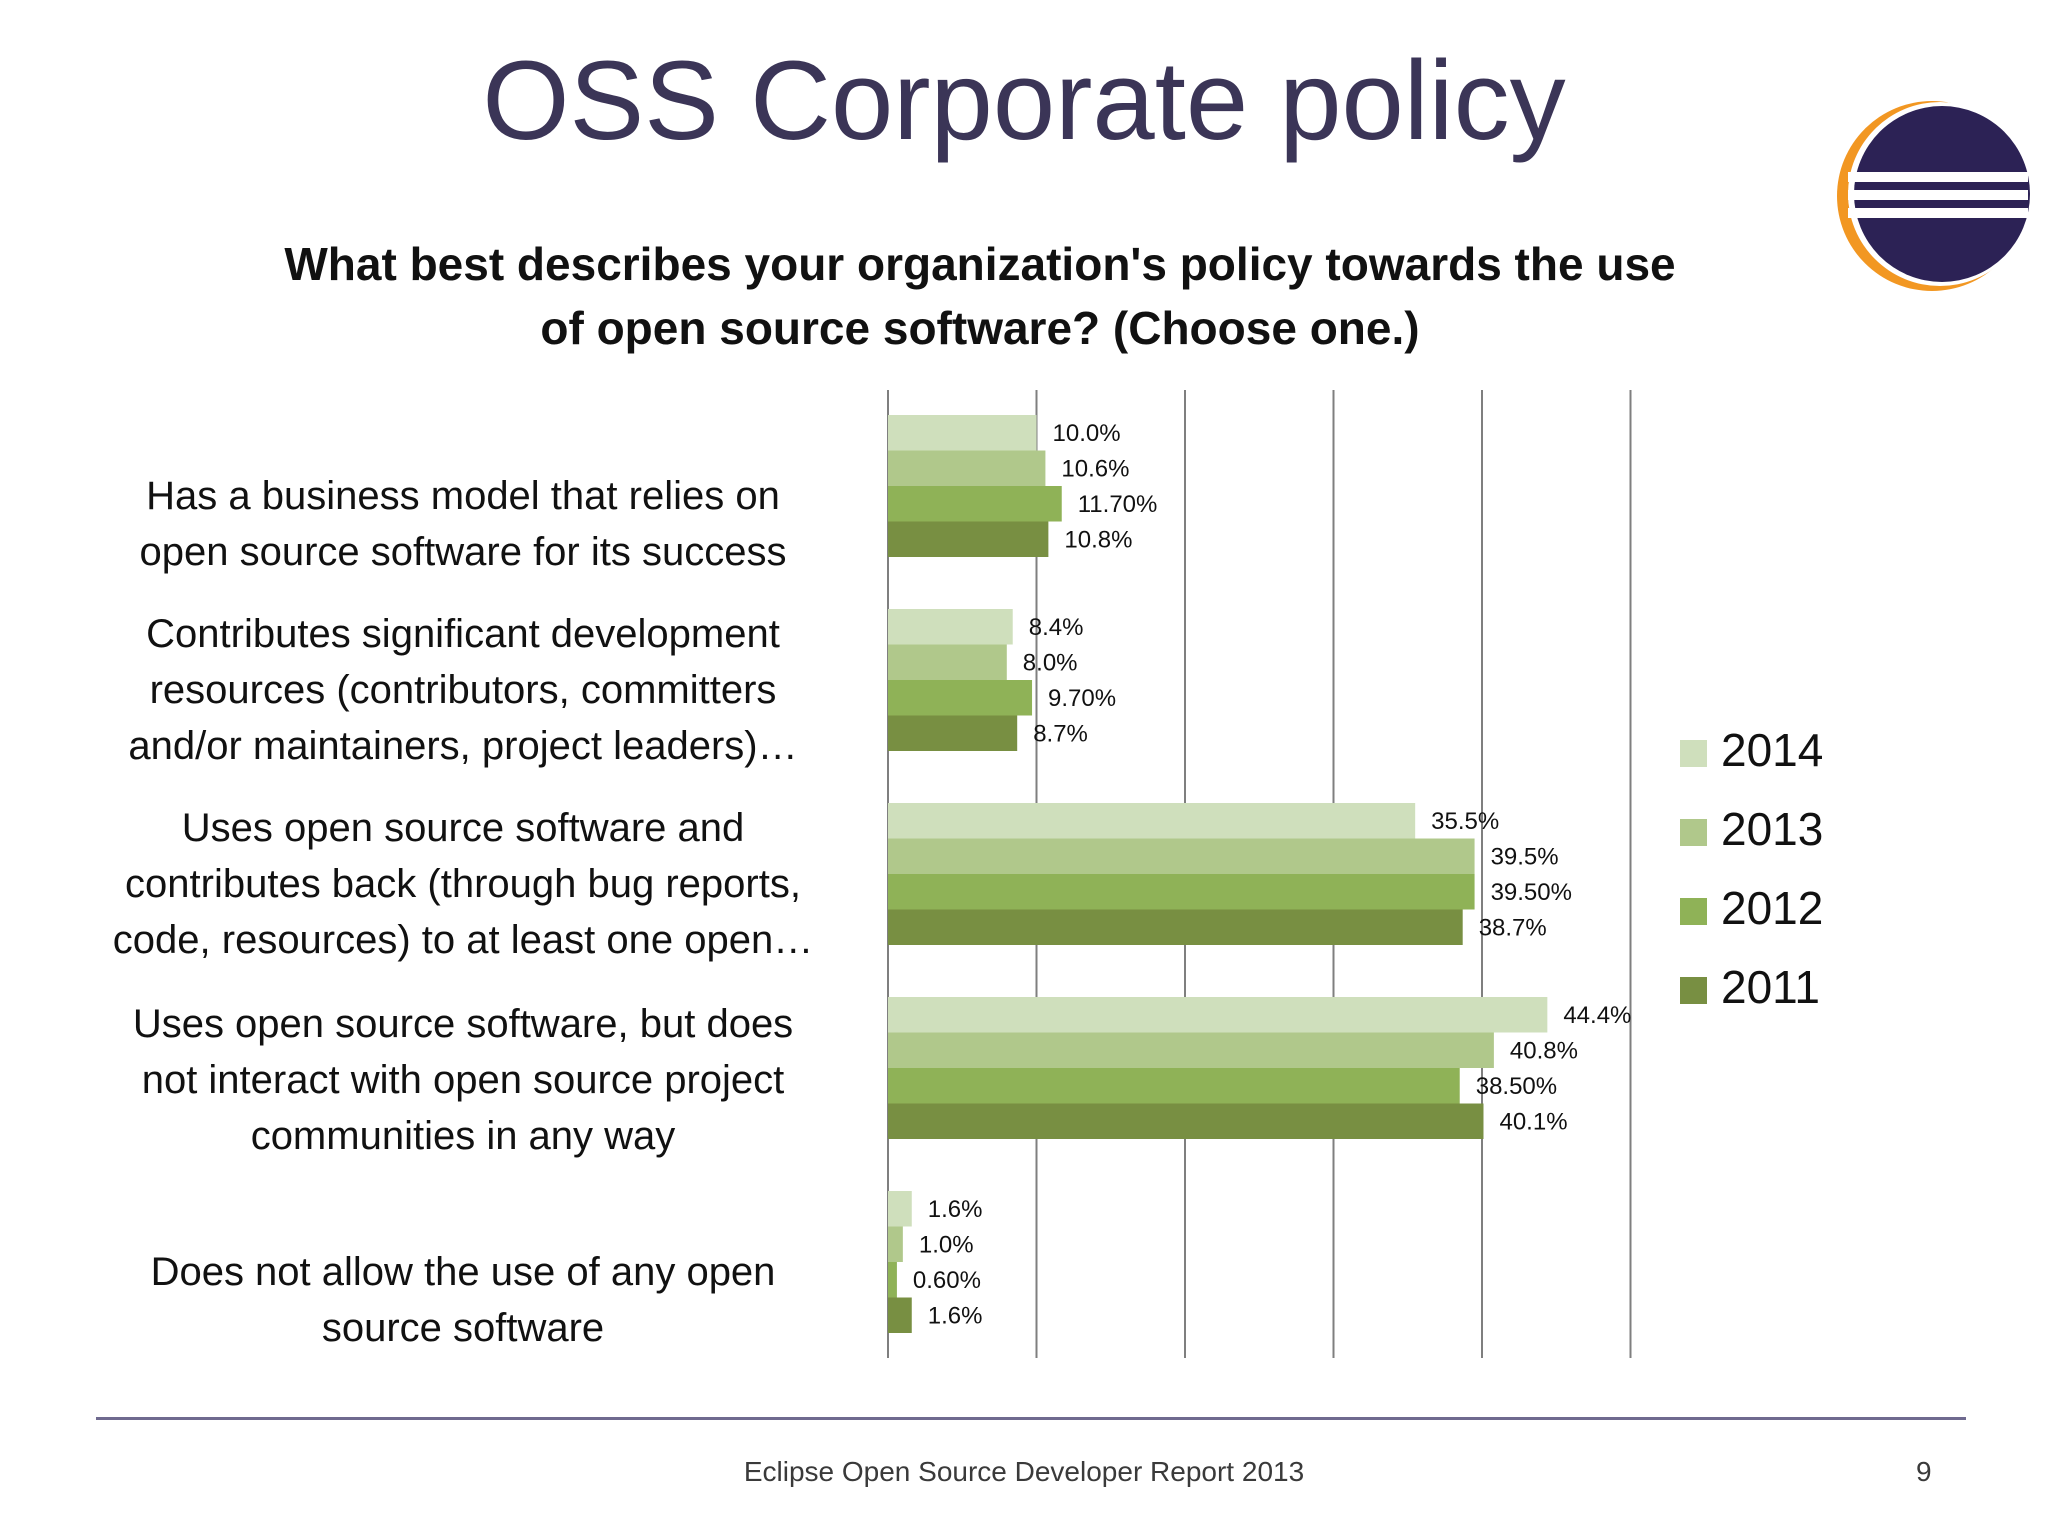  I want to click on data-label: 40.1%, so click(1533, 1121).